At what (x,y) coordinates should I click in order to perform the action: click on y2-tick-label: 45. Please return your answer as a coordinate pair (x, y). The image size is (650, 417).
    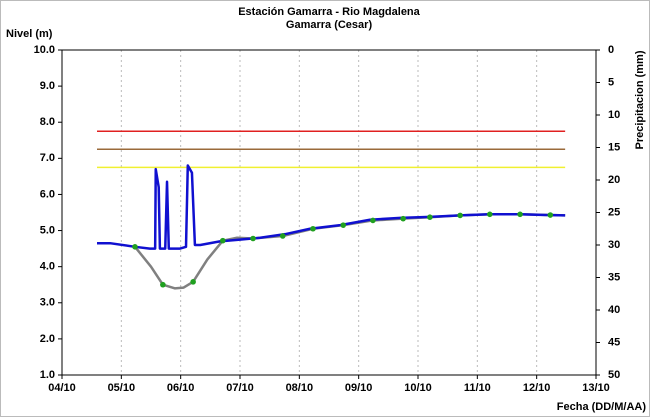
    Looking at the image, I should click on (614, 342).